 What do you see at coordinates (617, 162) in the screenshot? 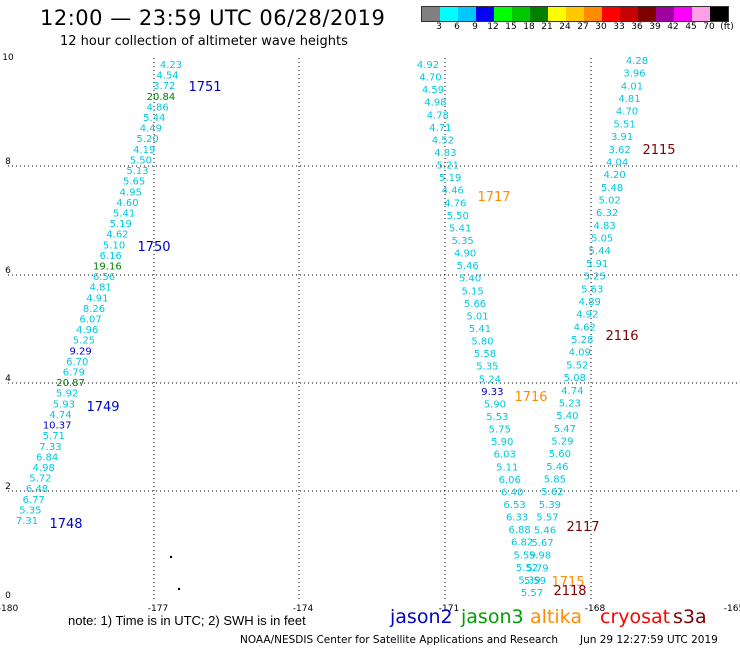
I see `wave-height-label: 4.04` at bounding box center [617, 162].